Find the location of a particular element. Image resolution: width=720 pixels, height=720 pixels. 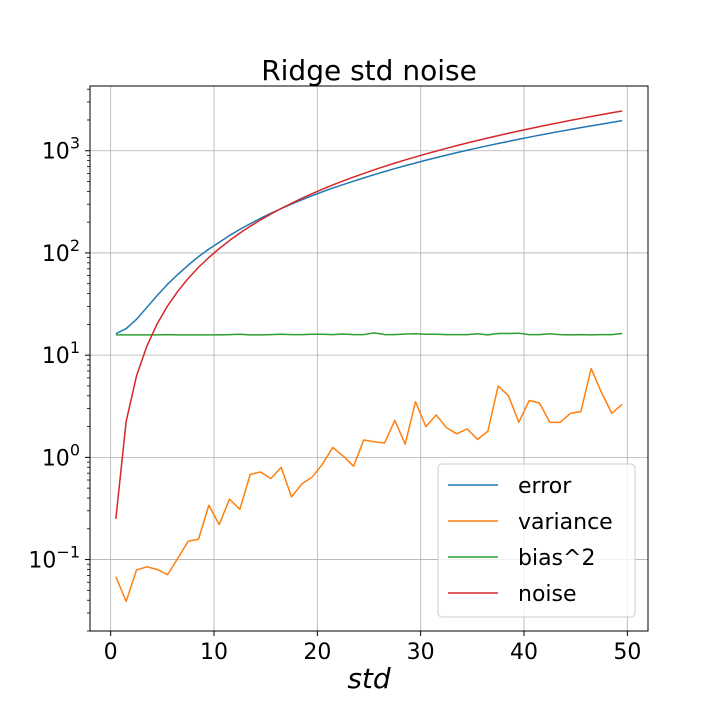

x-axis-label: std is located at coordinates (369, 678).